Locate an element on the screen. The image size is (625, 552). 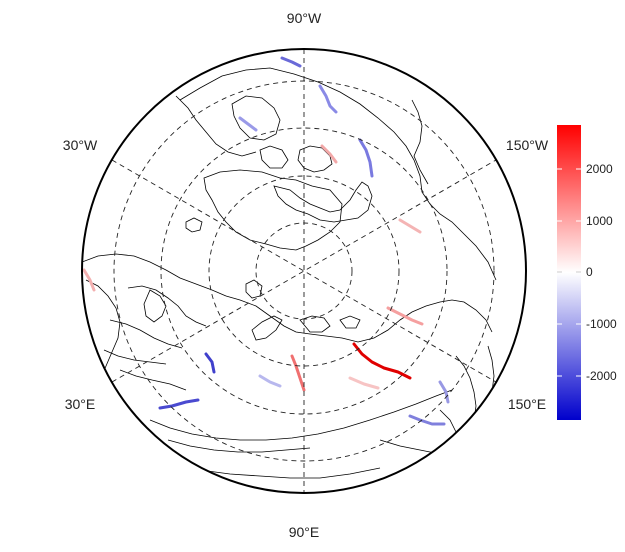
colorbar-ticks is located at coordinates (569, 272).